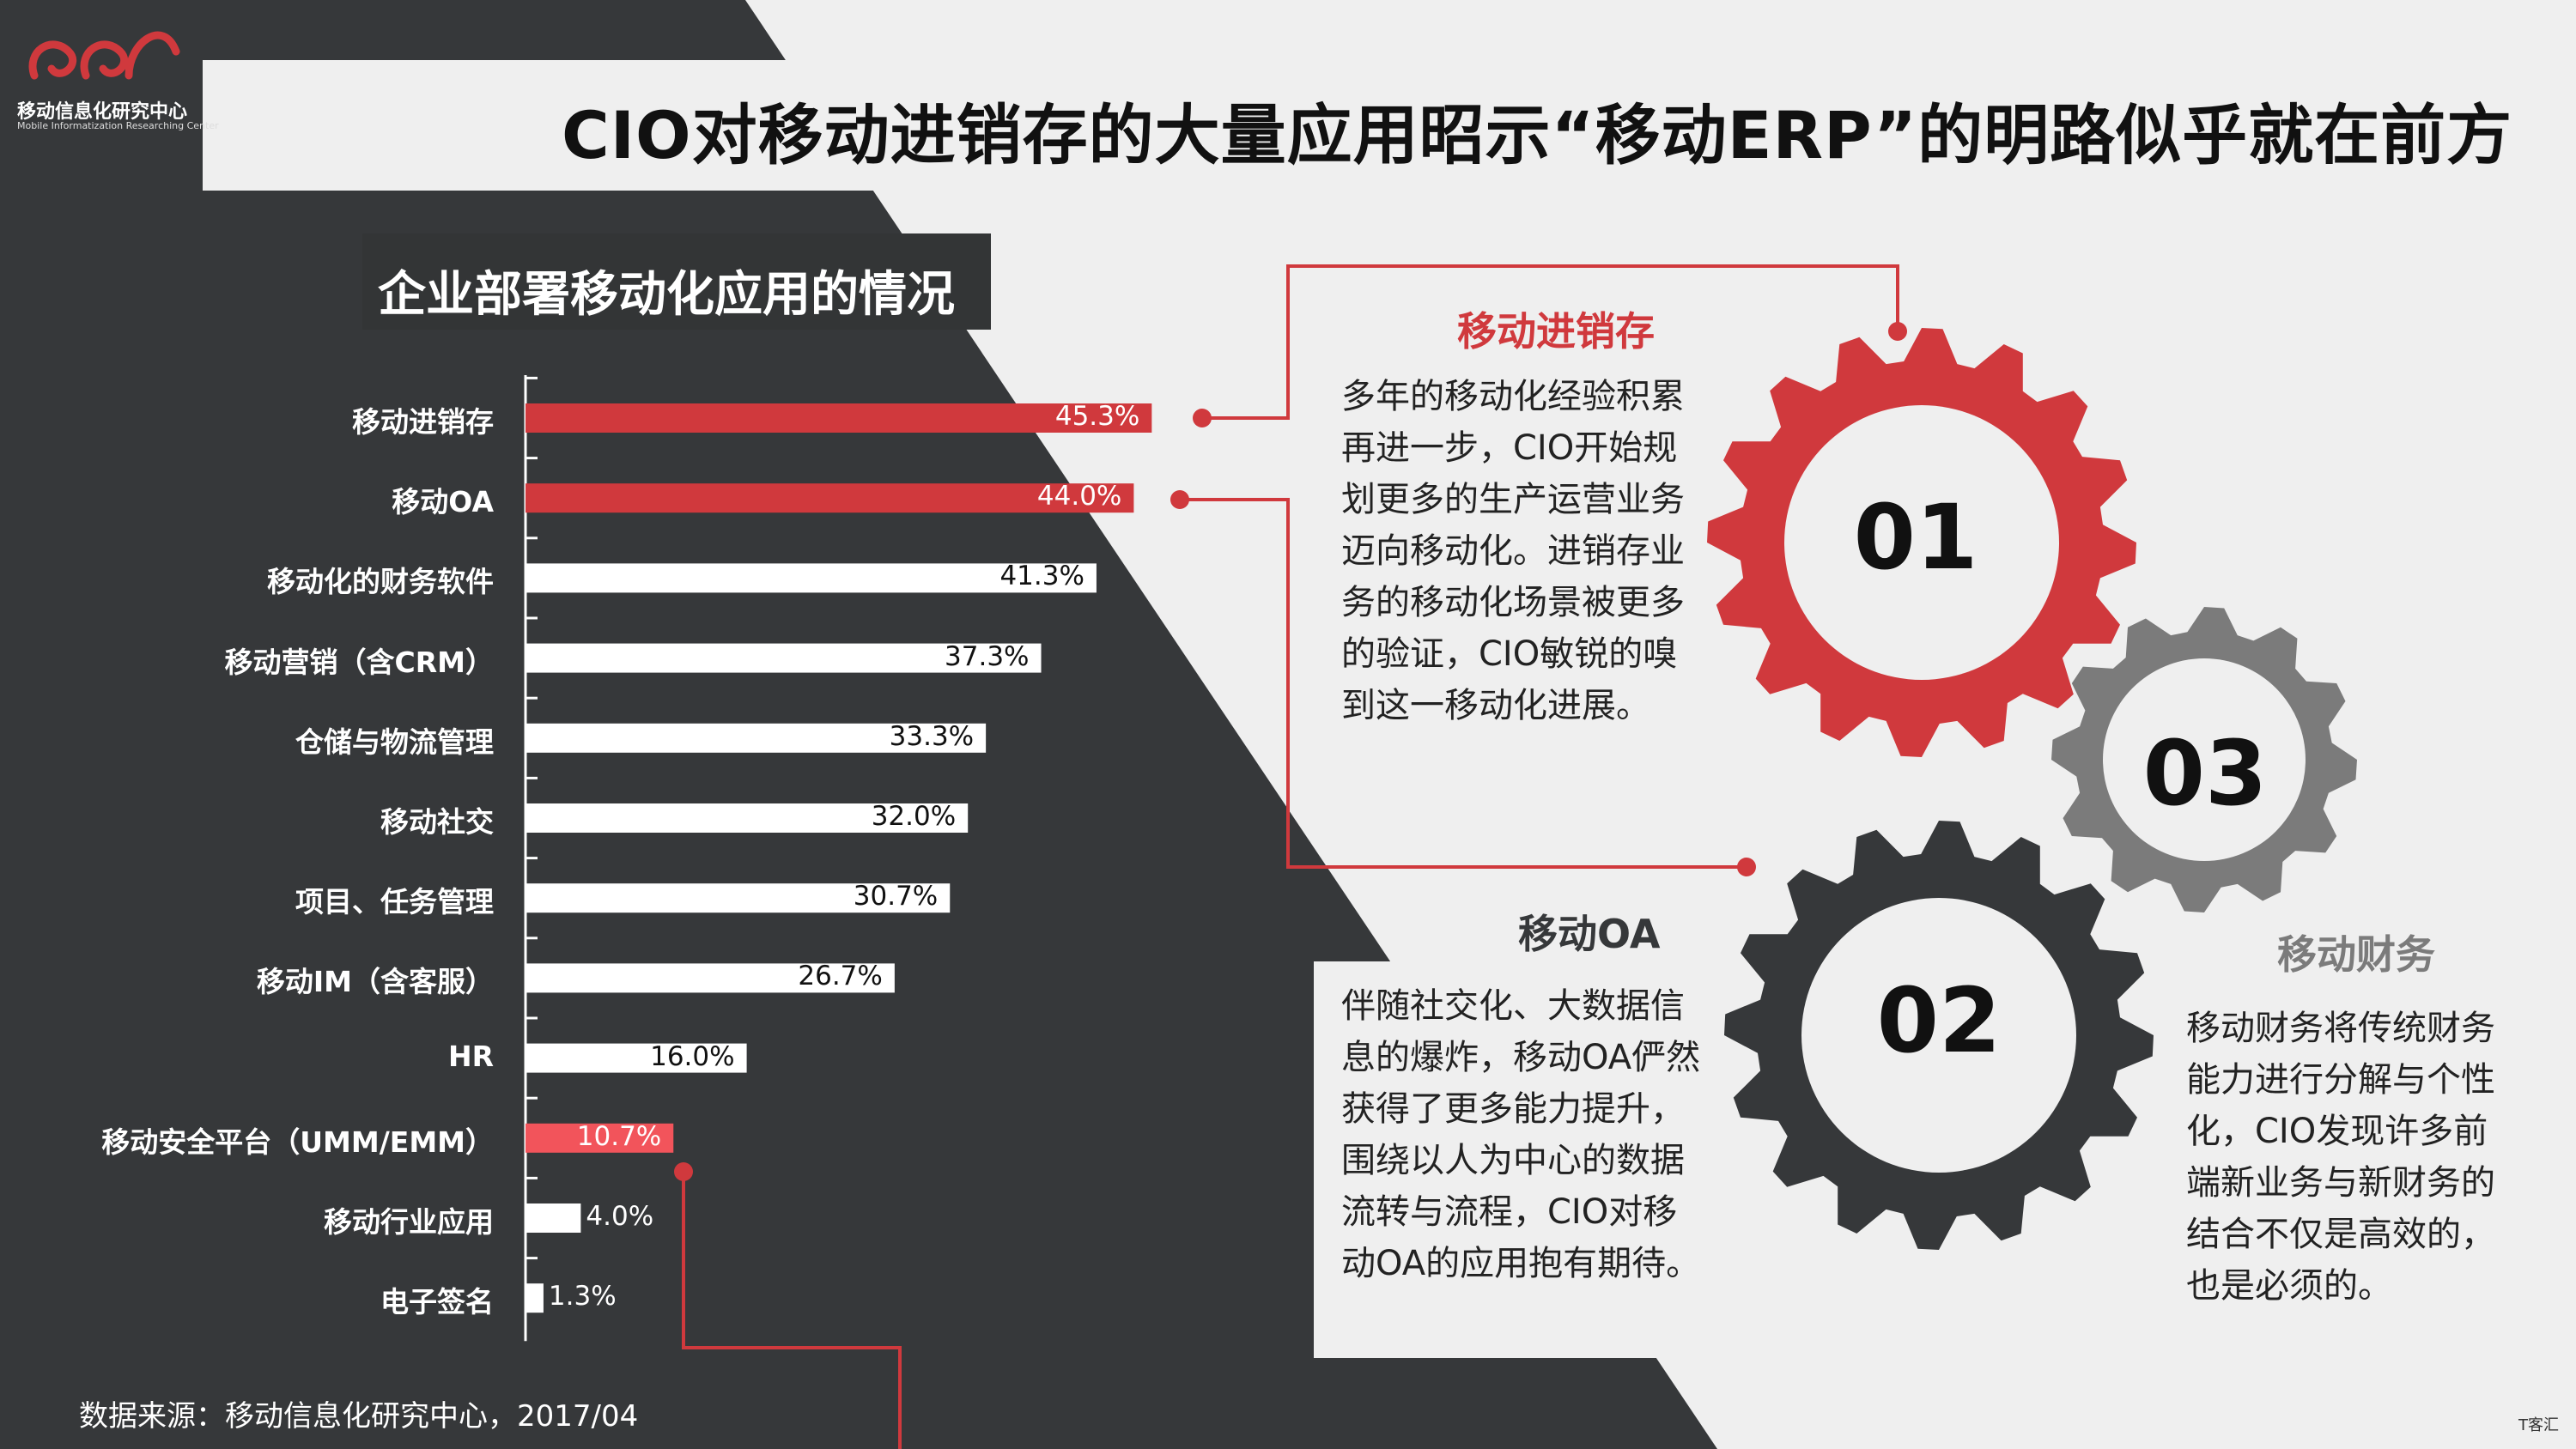  What do you see at coordinates (2205, 773) in the screenshot?
I see `gear-03-number: 03` at bounding box center [2205, 773].